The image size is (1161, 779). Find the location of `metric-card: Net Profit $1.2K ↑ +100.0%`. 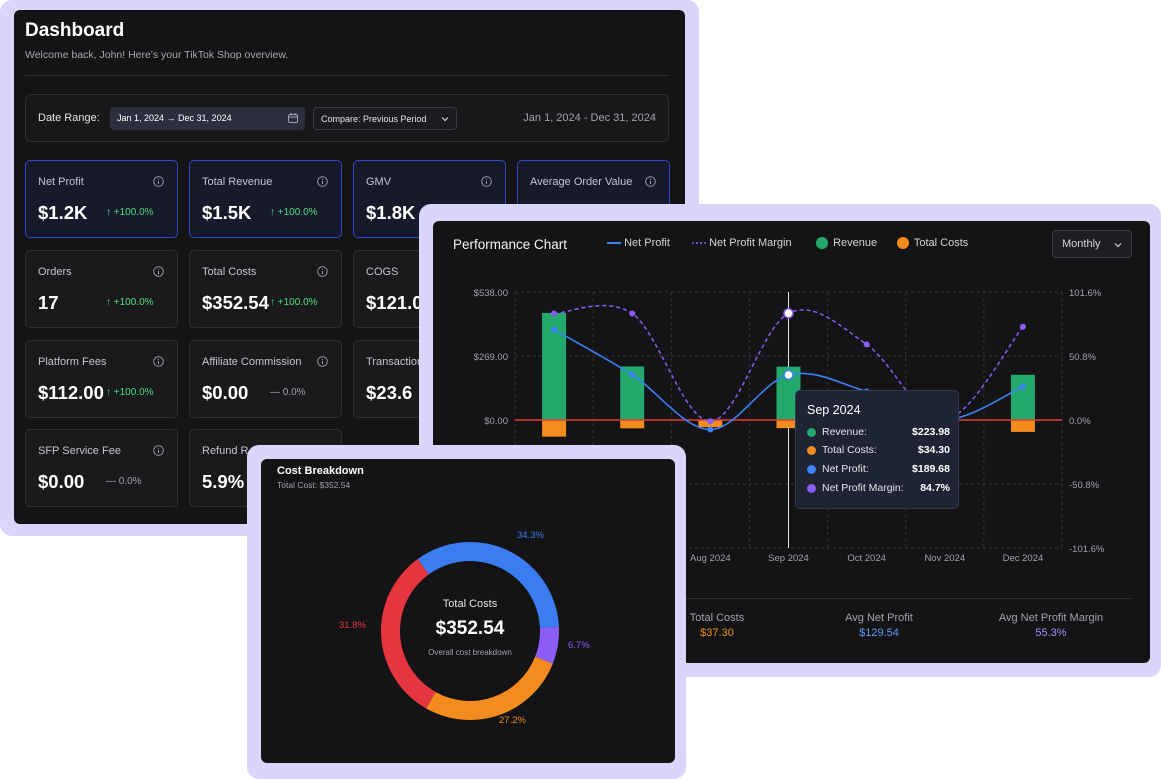

metric-card: Net Profit $1.2K ↑ +100.0% is located at coordinates (101, 199).